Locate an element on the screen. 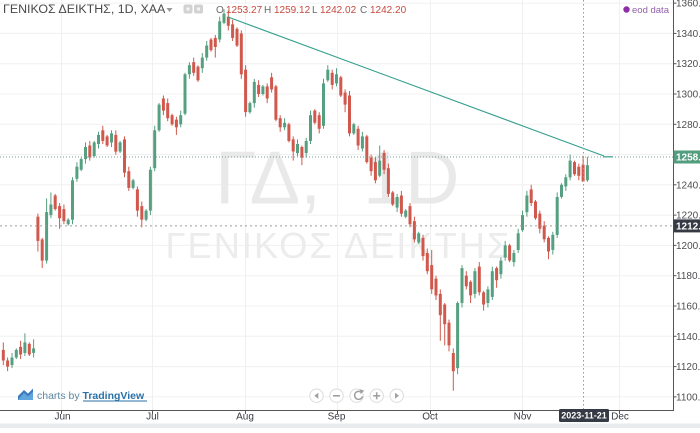  svg-text: 1120.0 is located at coordinates (688, 367).